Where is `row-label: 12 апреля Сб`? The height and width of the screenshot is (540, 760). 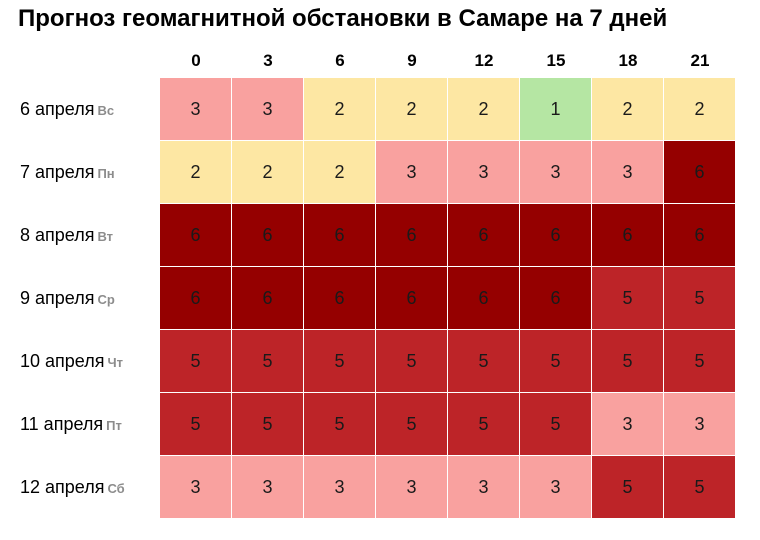
row-label: 12 апреля Сб is located at coordinates (72, 487).